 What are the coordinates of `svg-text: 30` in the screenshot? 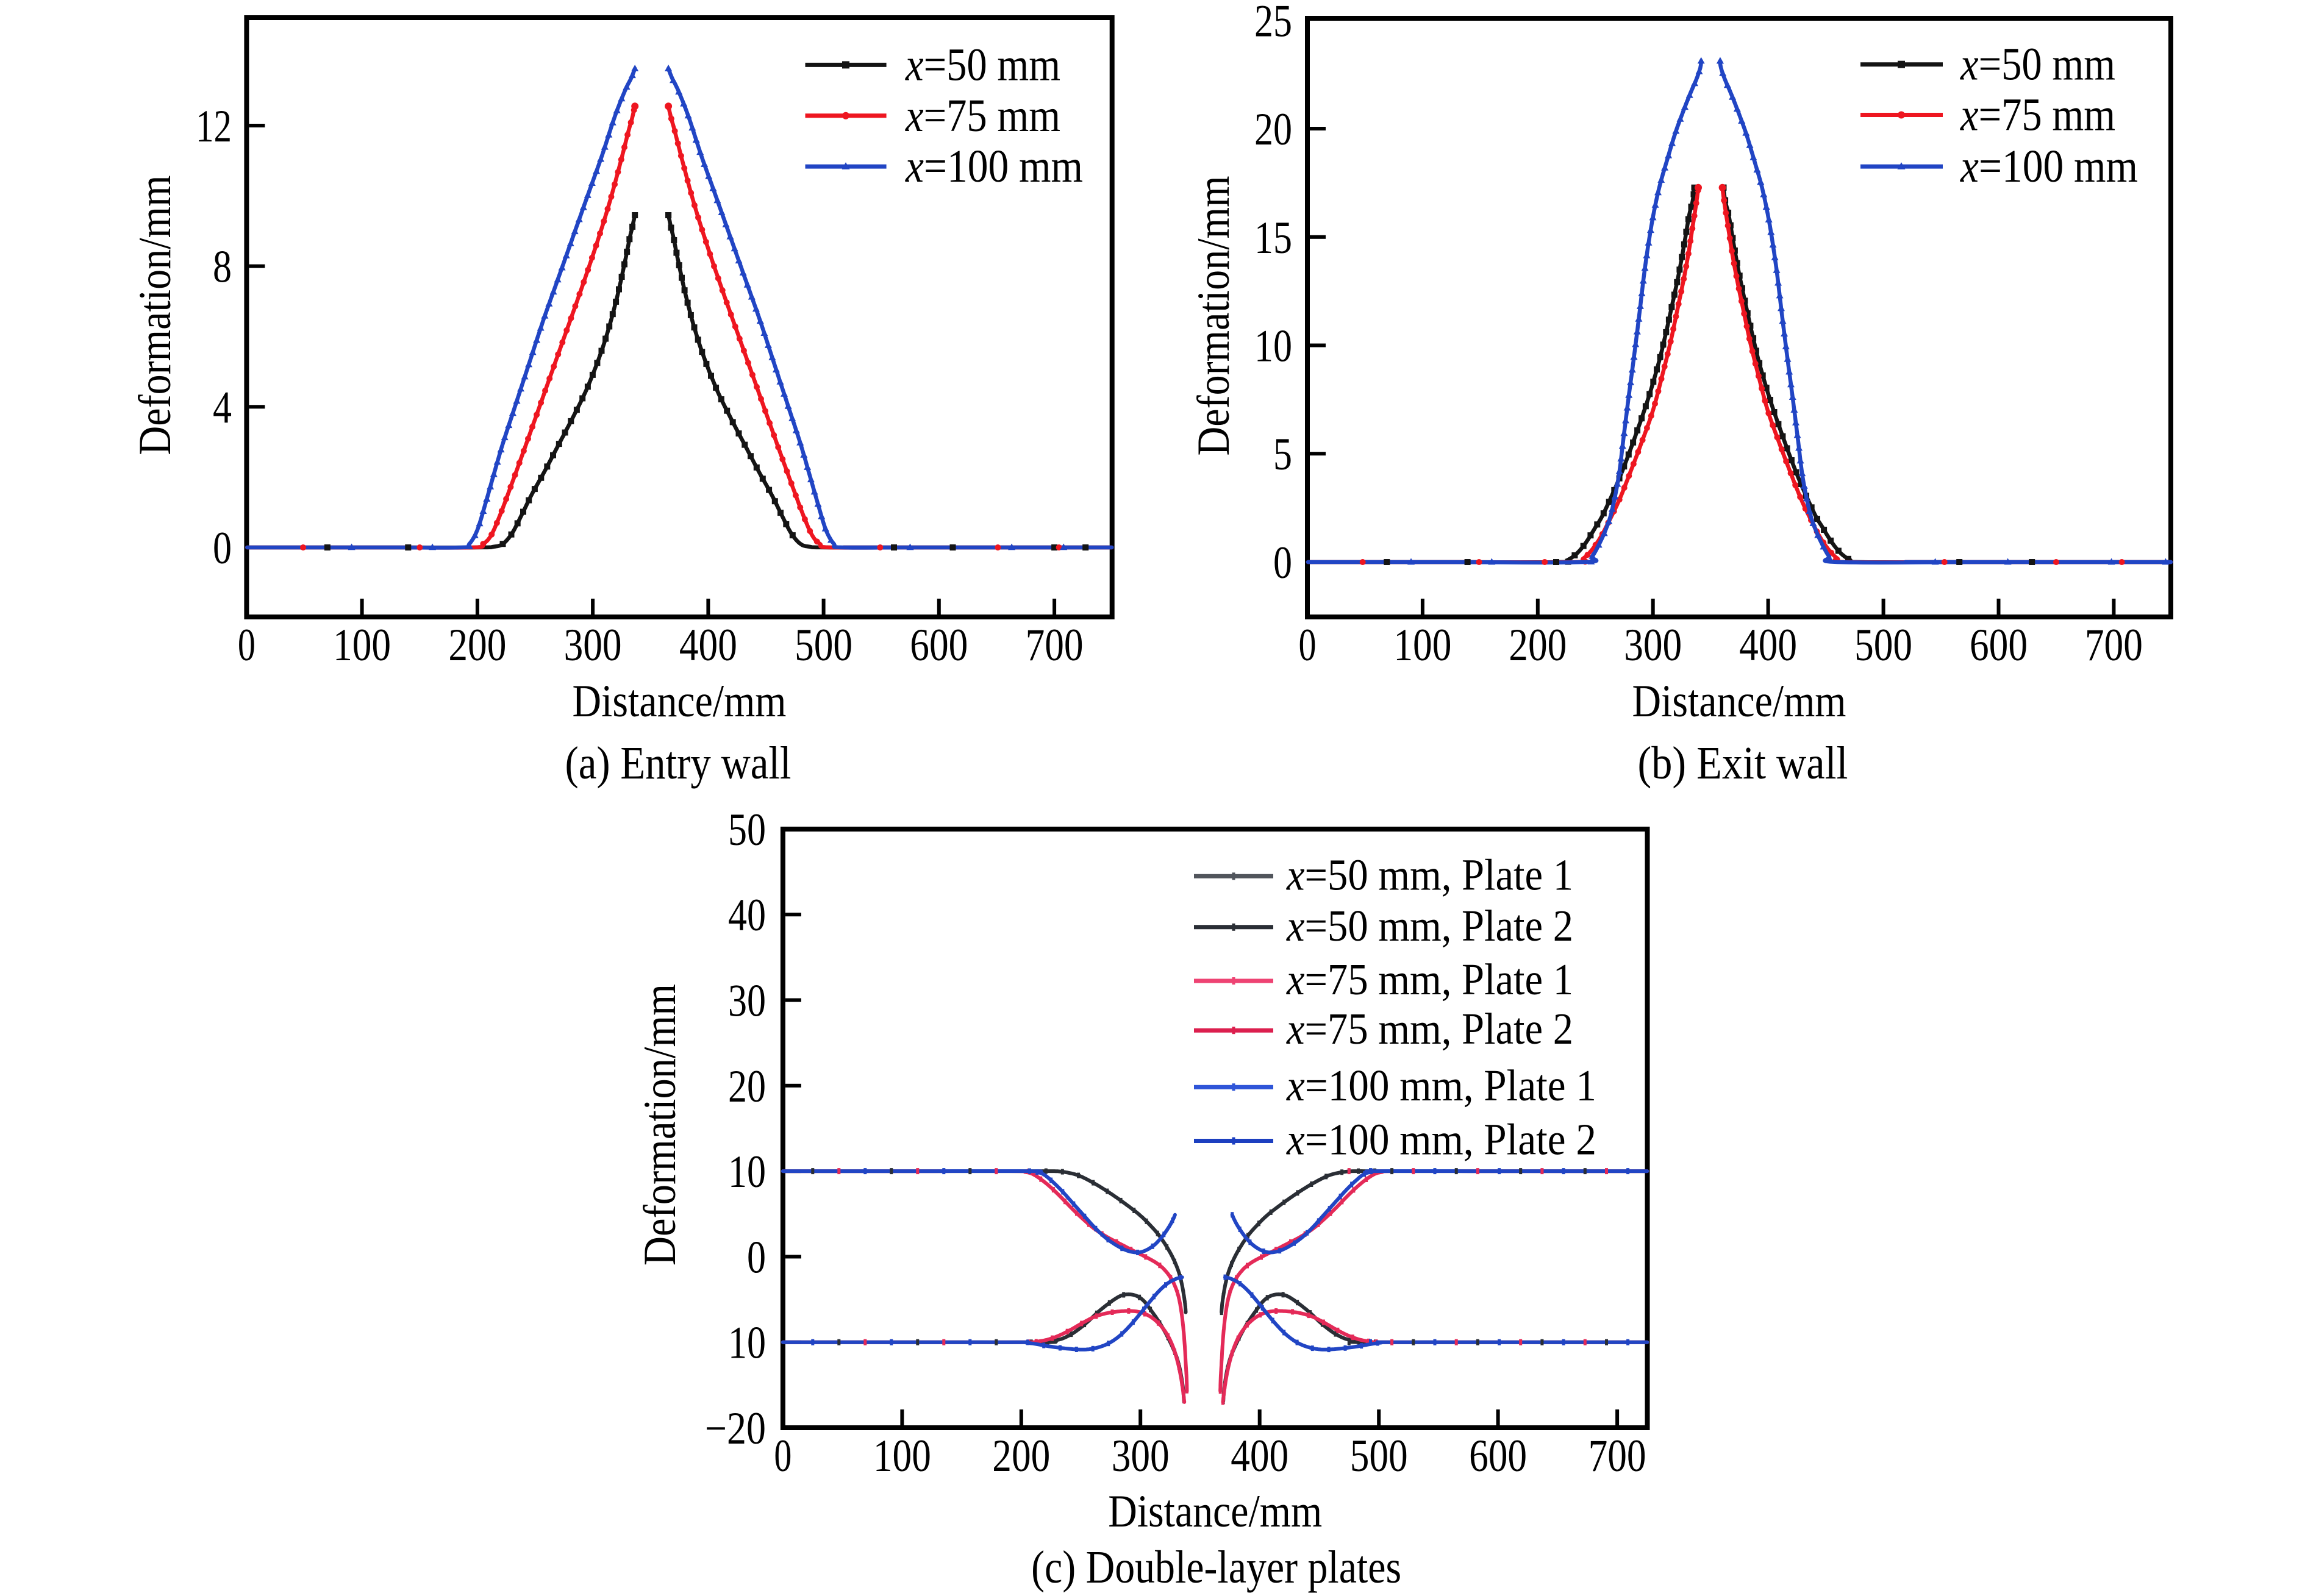 It's located at (747, 1001).